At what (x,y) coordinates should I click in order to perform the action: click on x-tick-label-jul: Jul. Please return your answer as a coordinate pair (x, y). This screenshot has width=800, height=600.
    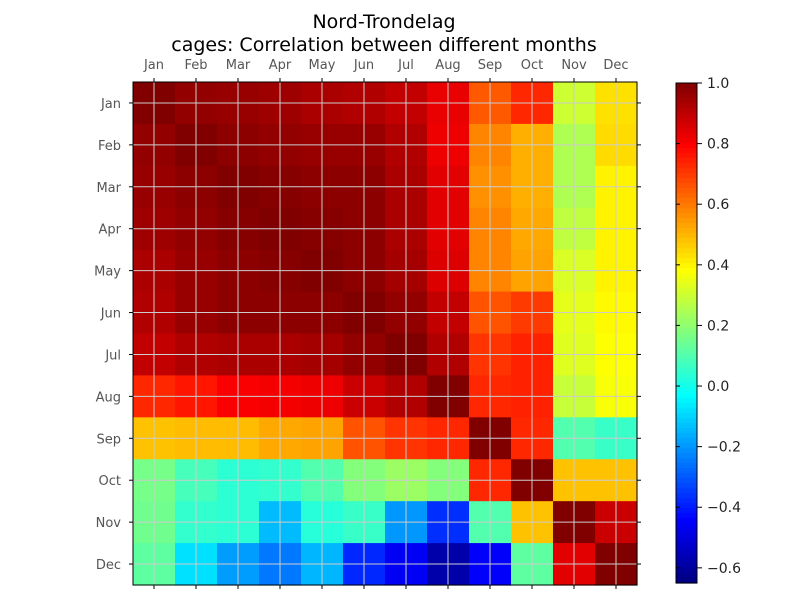
    Looking at the image, I should click on (405, 65).